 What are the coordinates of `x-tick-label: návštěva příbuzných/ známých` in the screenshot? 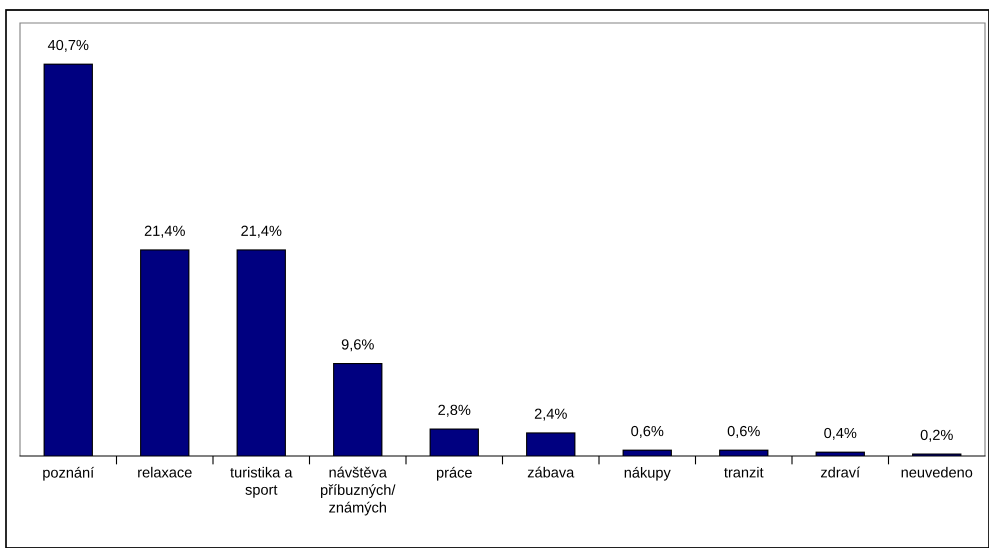 It's located at (358, 491).